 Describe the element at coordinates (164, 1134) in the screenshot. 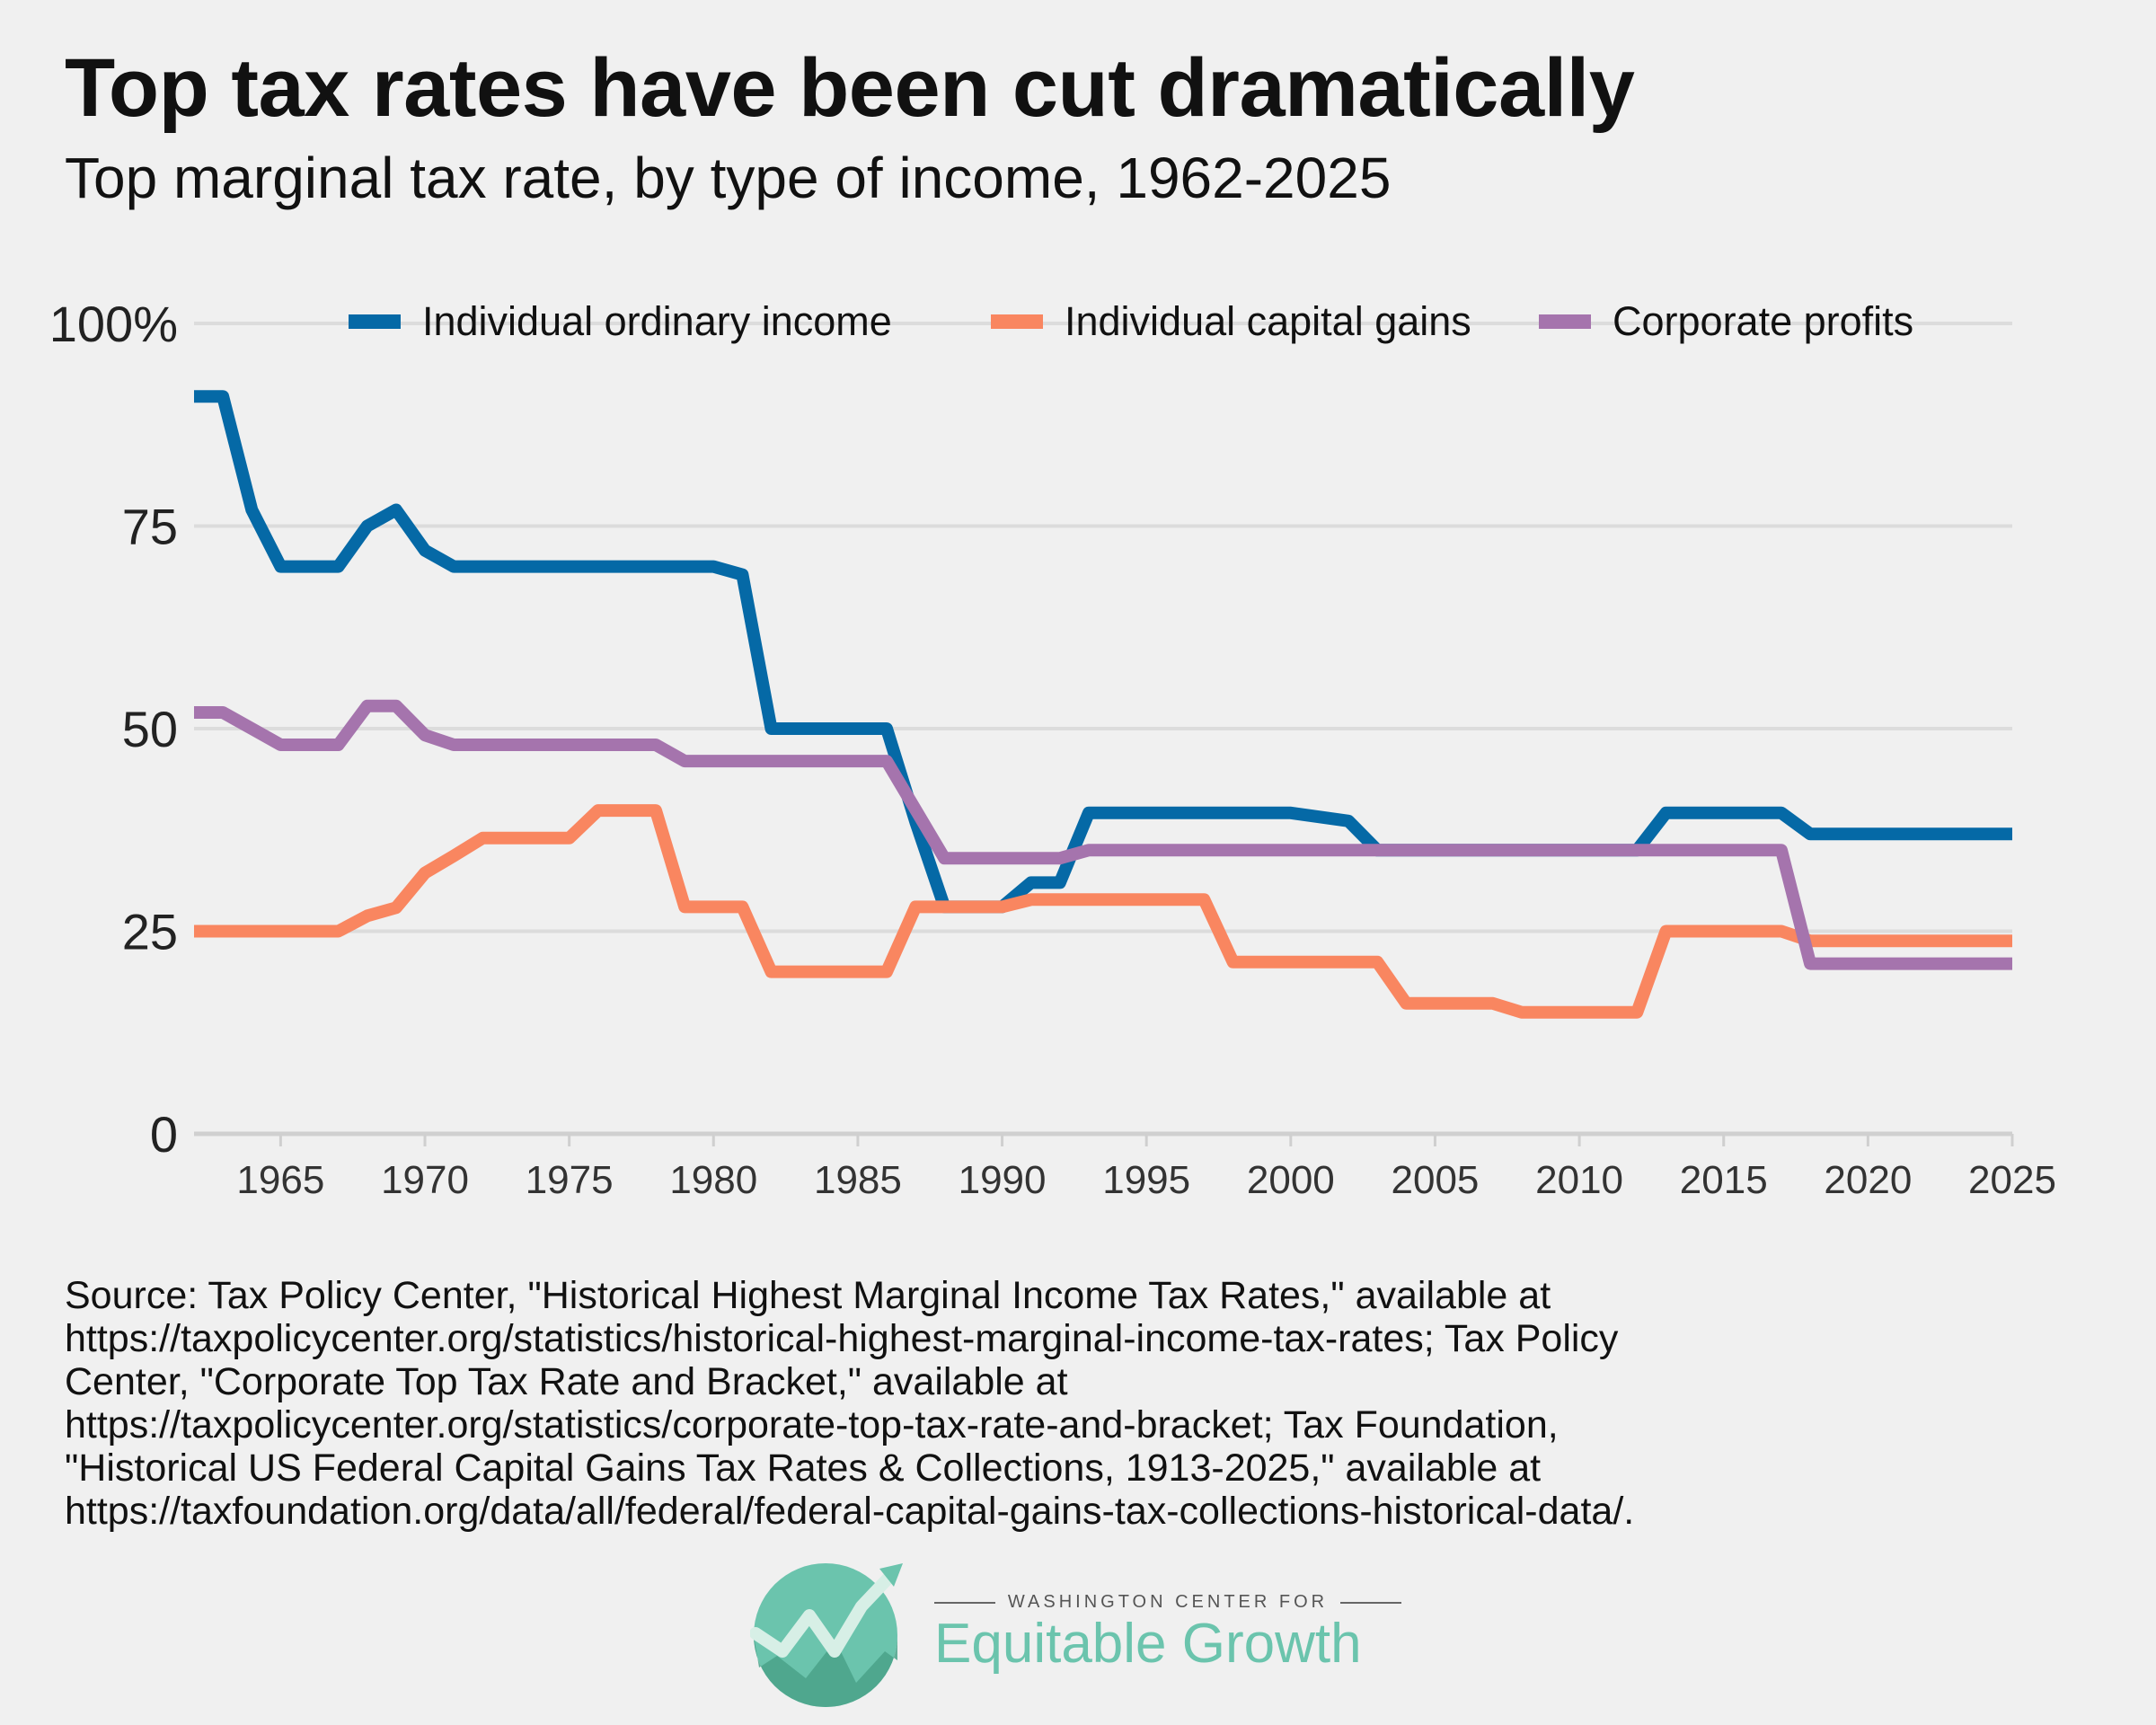

I see `y-tick-label: 0` at that location.